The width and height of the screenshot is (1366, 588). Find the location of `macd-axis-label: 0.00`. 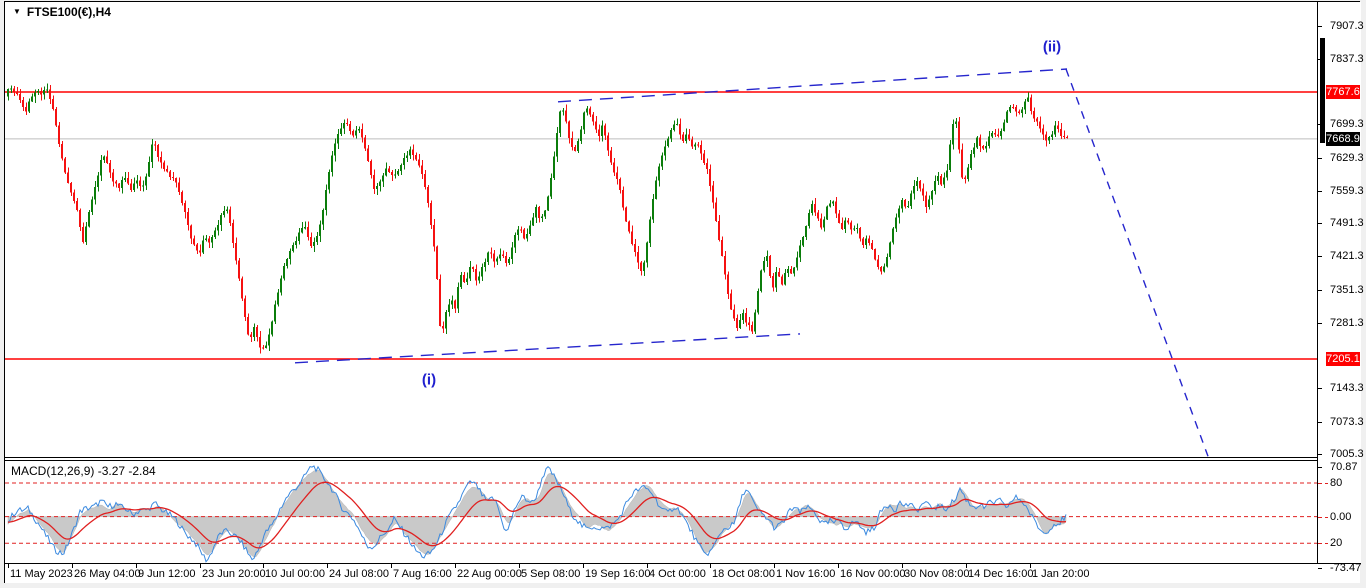

macd-axis-label: 0.00 is located at coordinates (1341, 517).